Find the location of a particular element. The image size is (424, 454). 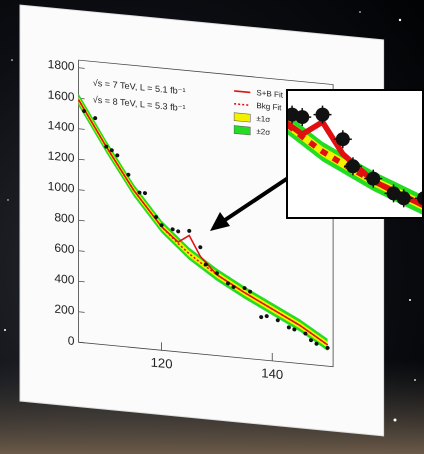

arrow-head is located at coordinates (220, 221).